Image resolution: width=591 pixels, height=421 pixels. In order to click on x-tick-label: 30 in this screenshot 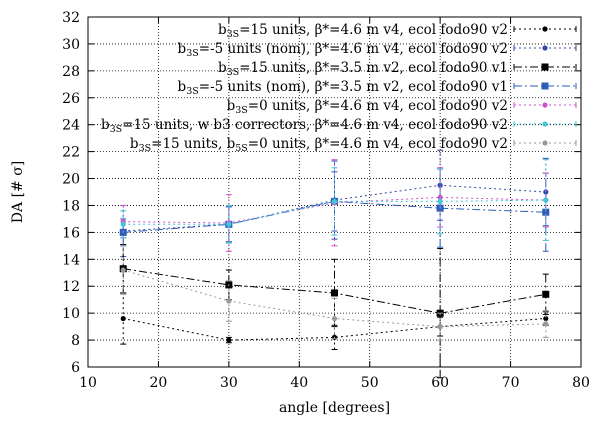, I will do `click(229, 383)`.